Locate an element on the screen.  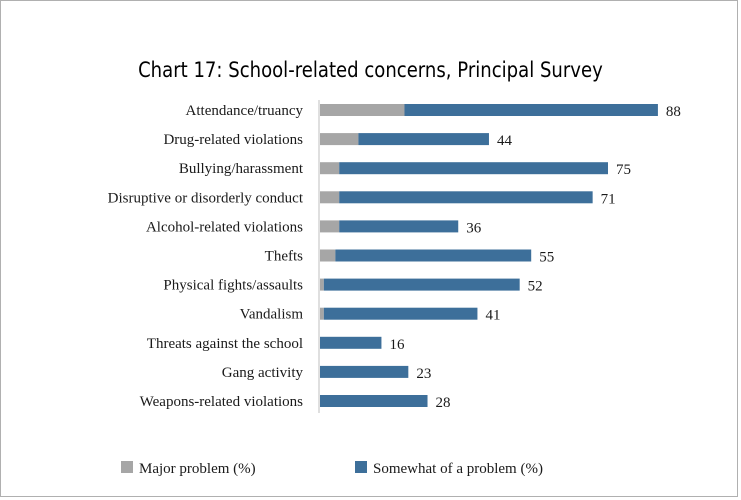
bar-somewhat-thefts is located at coordinates (433, 255).